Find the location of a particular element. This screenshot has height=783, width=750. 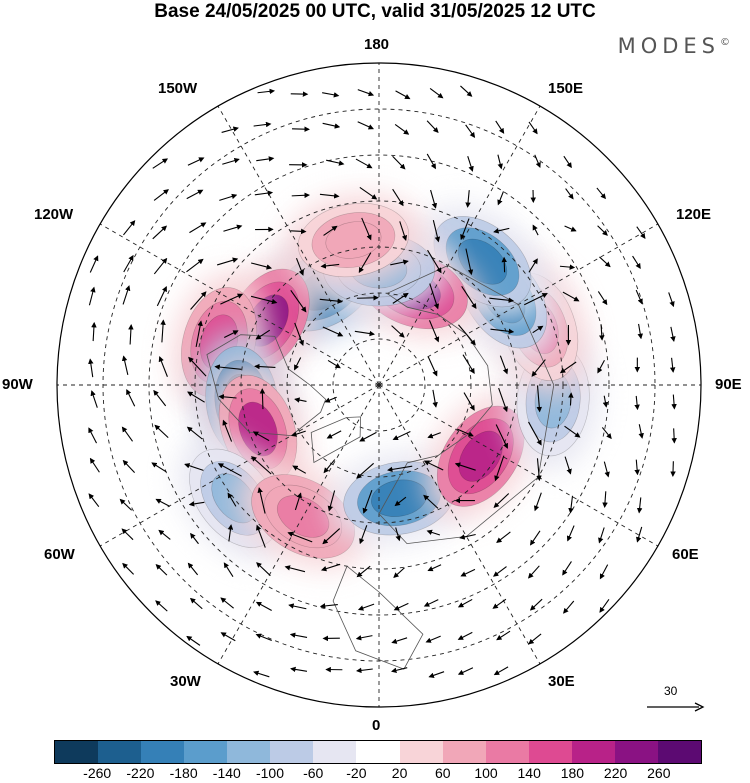

lon-label-150e: 150E is located at coordinates (566, 88).